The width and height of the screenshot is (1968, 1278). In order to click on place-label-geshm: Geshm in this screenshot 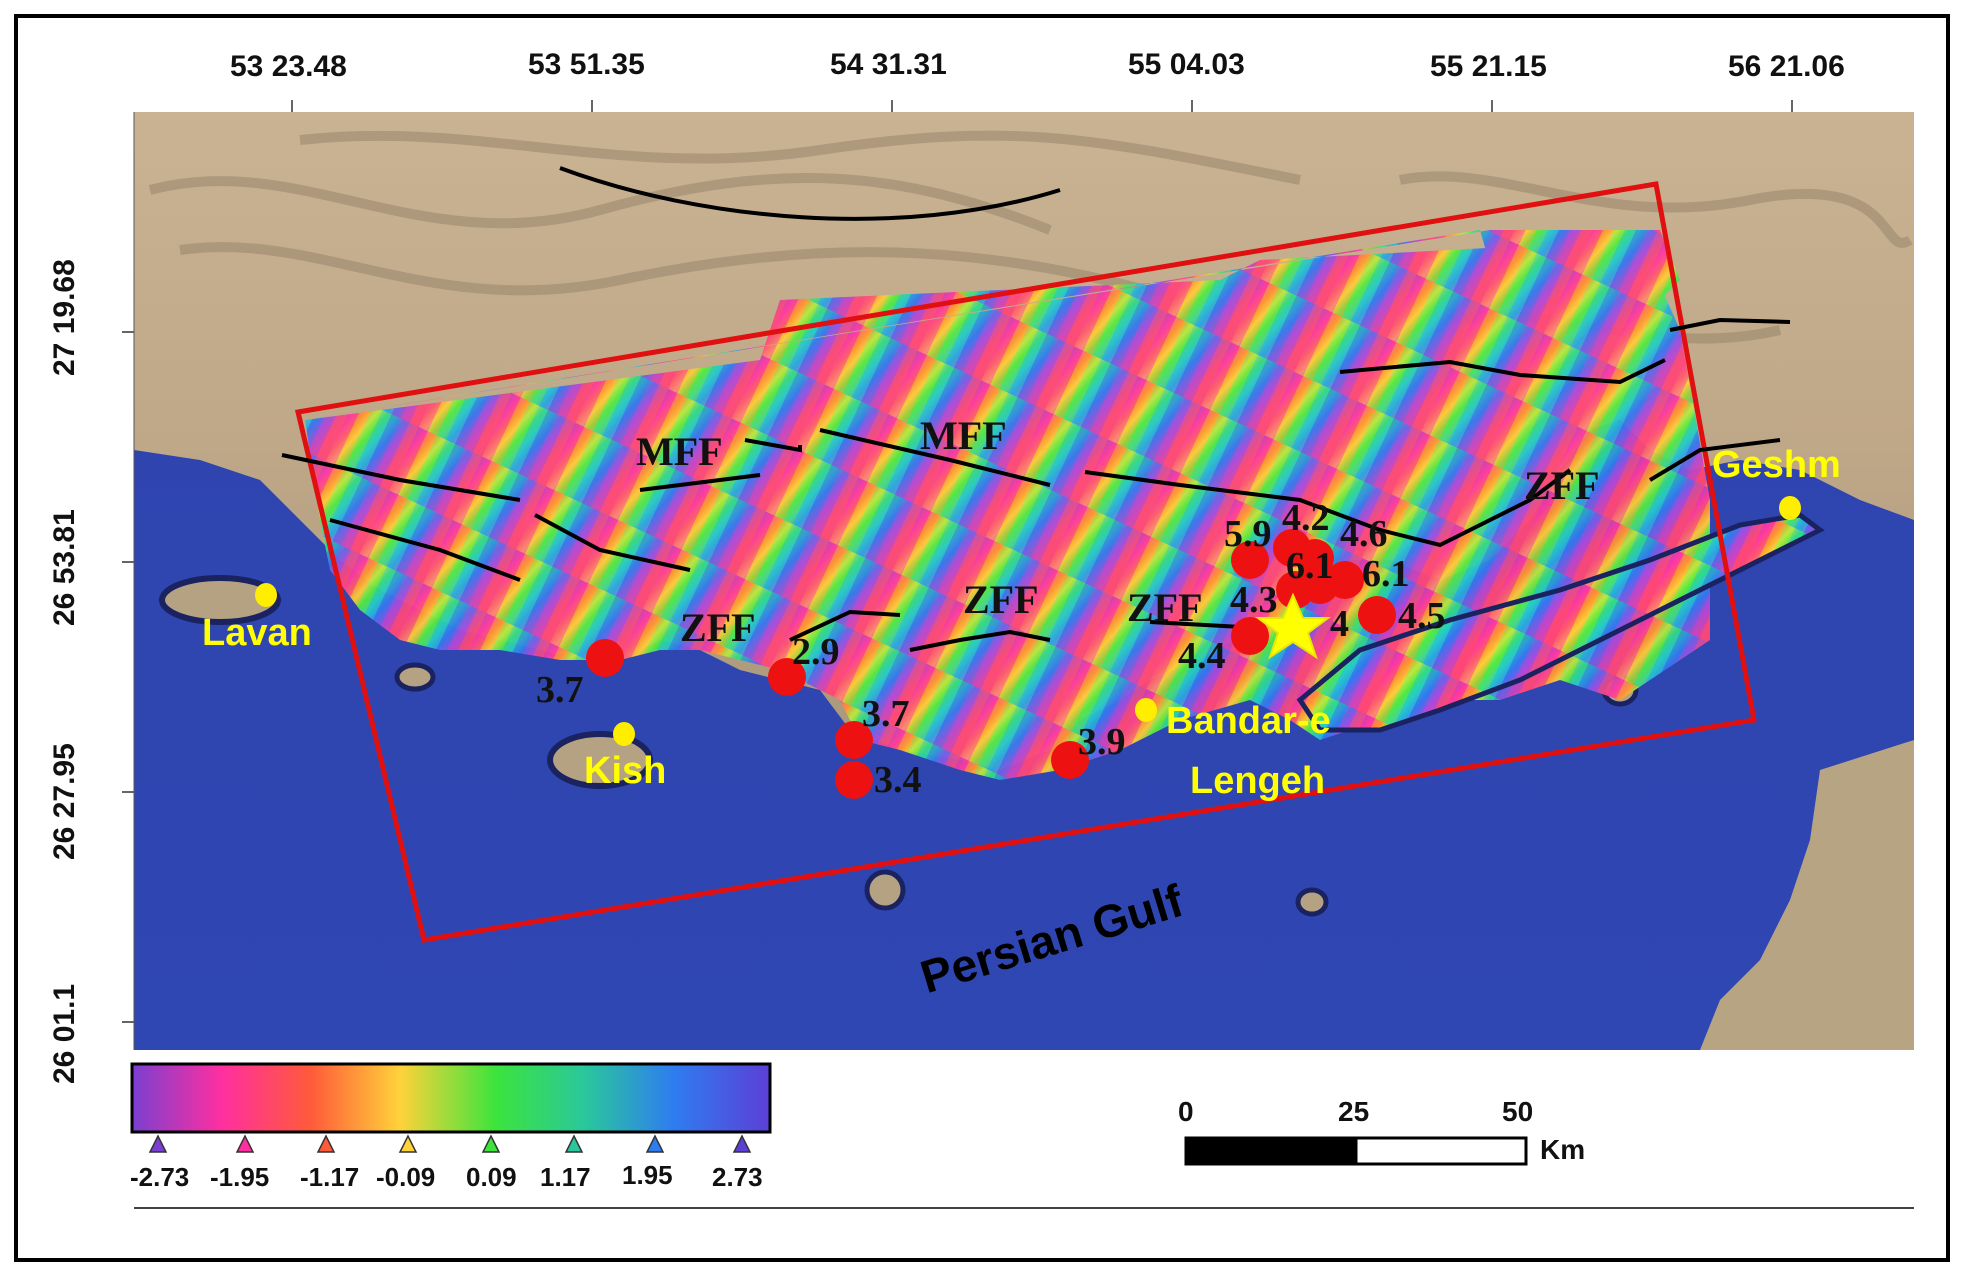, I will do `click(1776, 465)`.